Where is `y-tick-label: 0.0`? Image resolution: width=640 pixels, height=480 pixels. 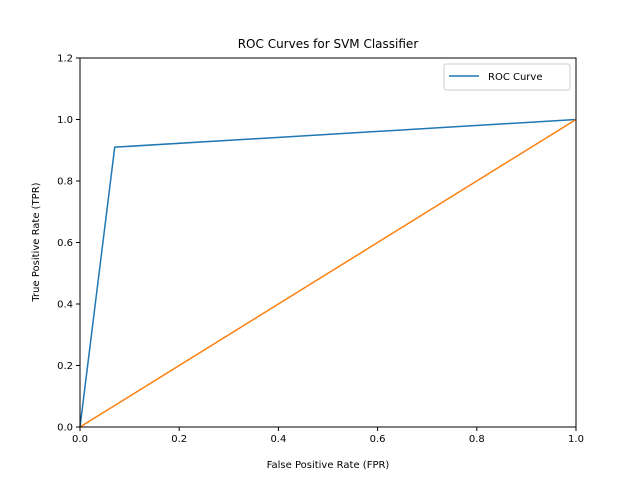
y-tick-label: 0.0 is located at coordinates (65, 428).